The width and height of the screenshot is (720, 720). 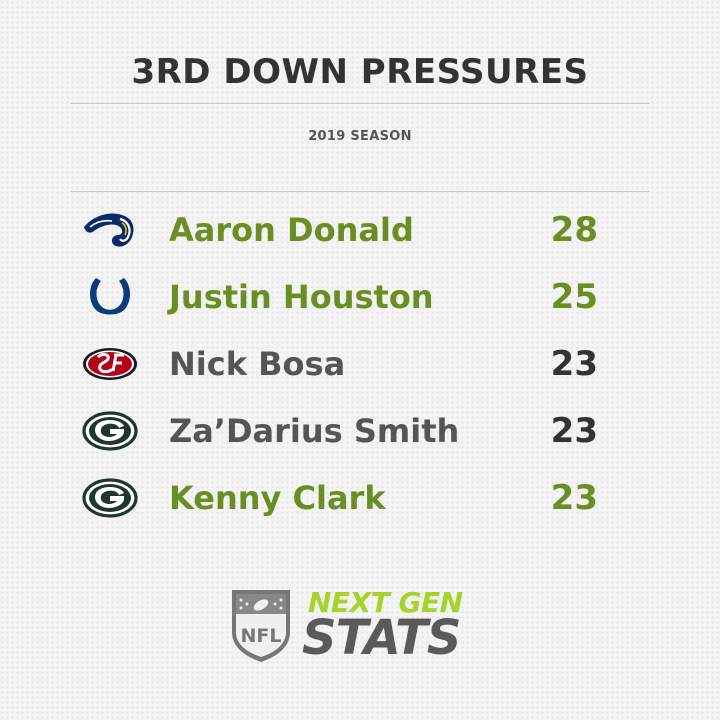 I want to click on player-name: Nick Bosa, so click(x=257, y=364).